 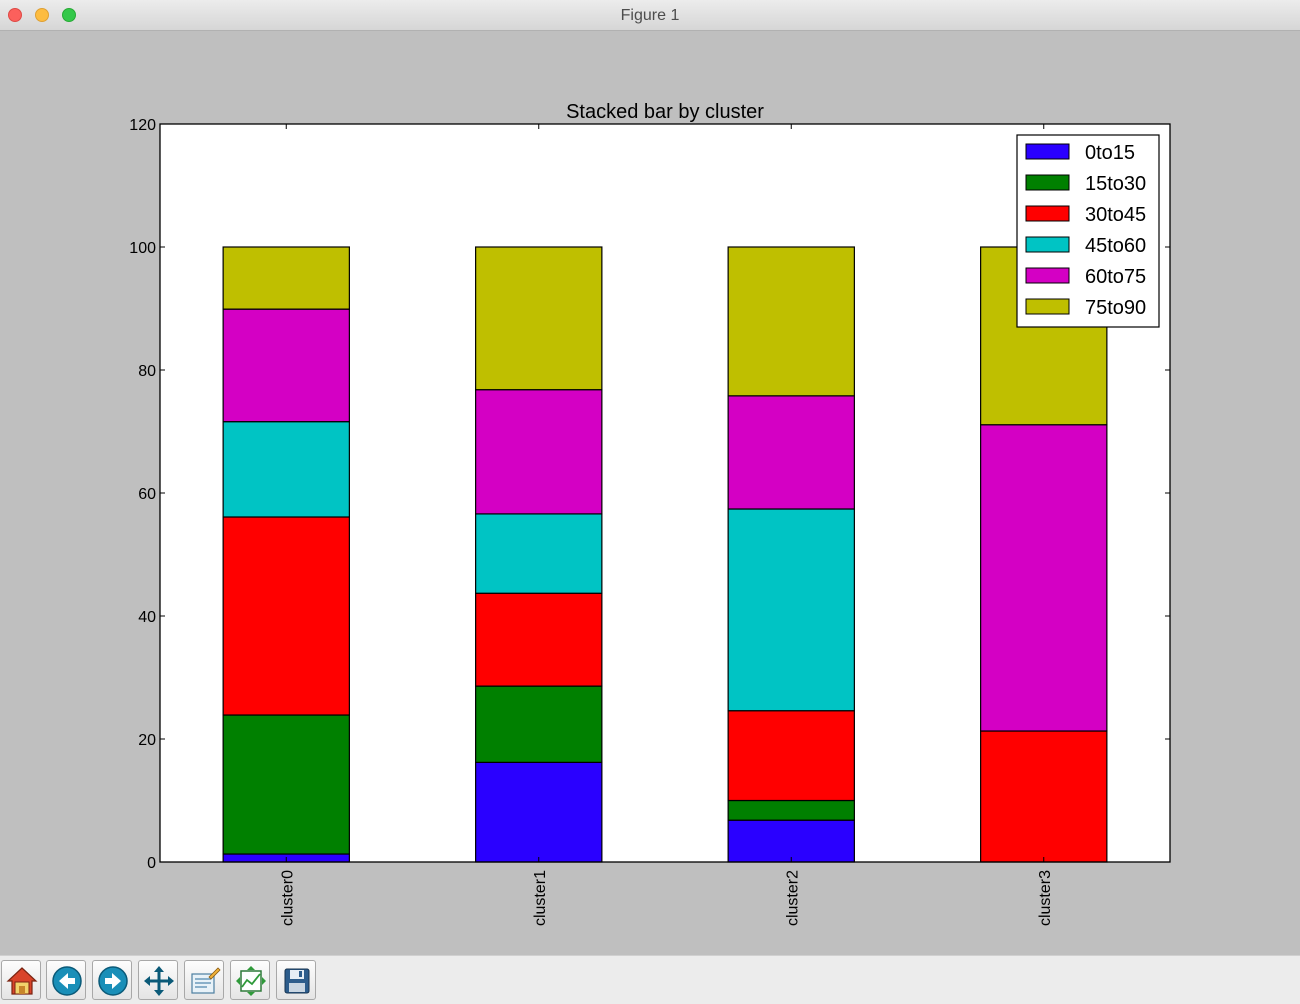 What do you see at coordinates (142, 248) in the screenshot?
I see `y-tick-label: 100` at bounding box center [142, 248].